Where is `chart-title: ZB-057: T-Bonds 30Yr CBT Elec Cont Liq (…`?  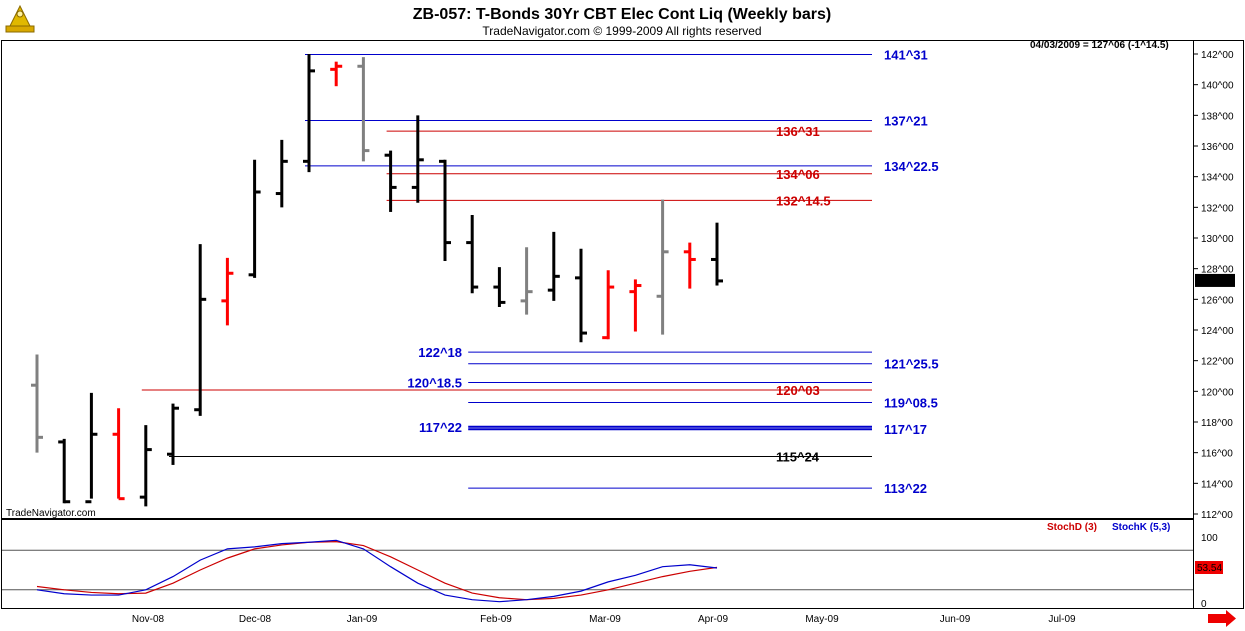
chart-title: ZB-057: T-Bonds 30Yr CBT Elec Cont Liq (… is located at coordinates (622, 14).